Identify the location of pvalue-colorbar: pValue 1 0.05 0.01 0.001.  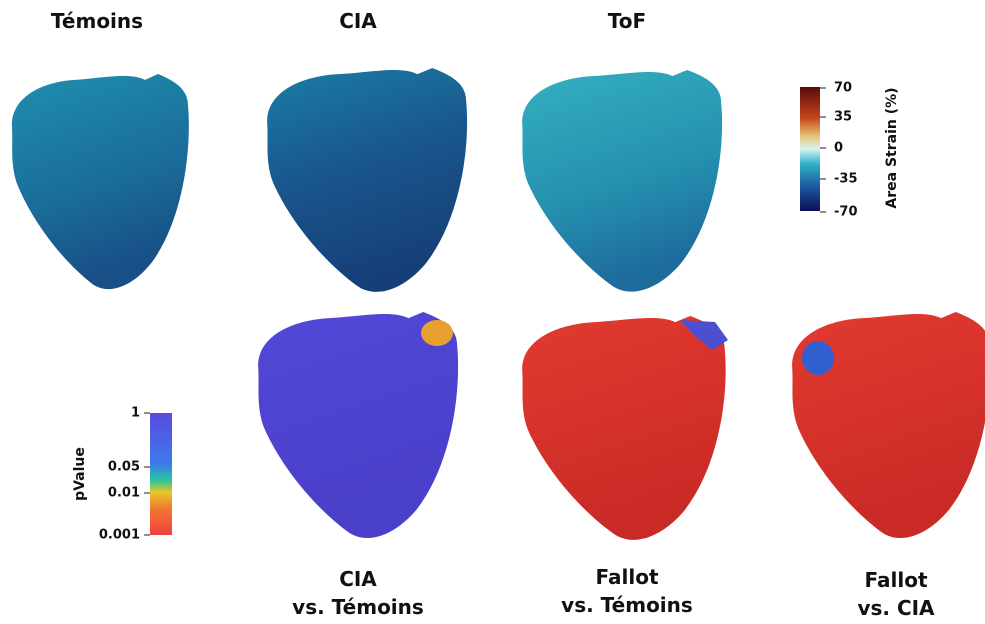
(122, 474).